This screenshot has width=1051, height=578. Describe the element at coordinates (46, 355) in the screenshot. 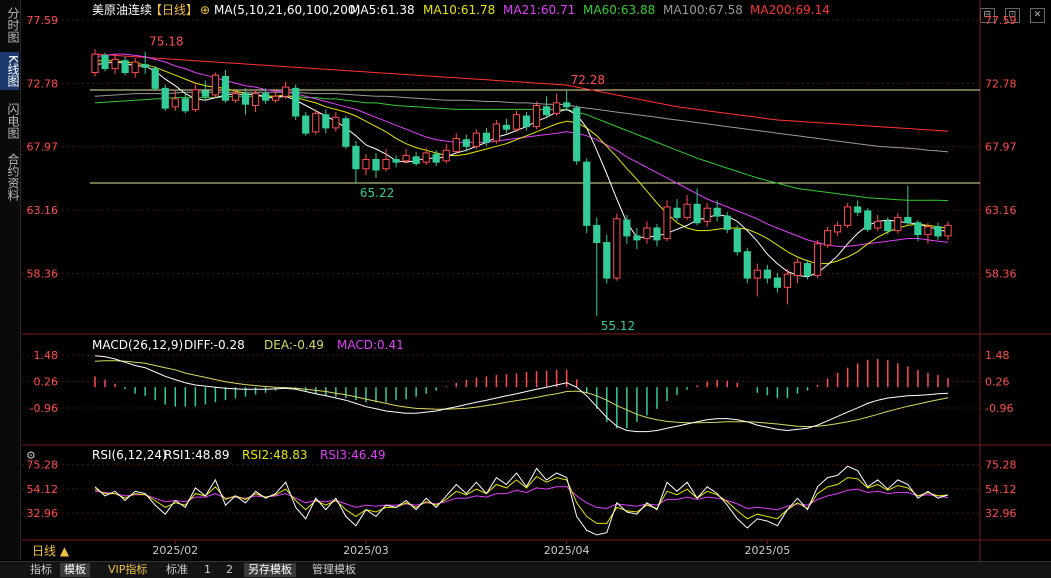

I see `macd-tick-left: 1.48` at that location.